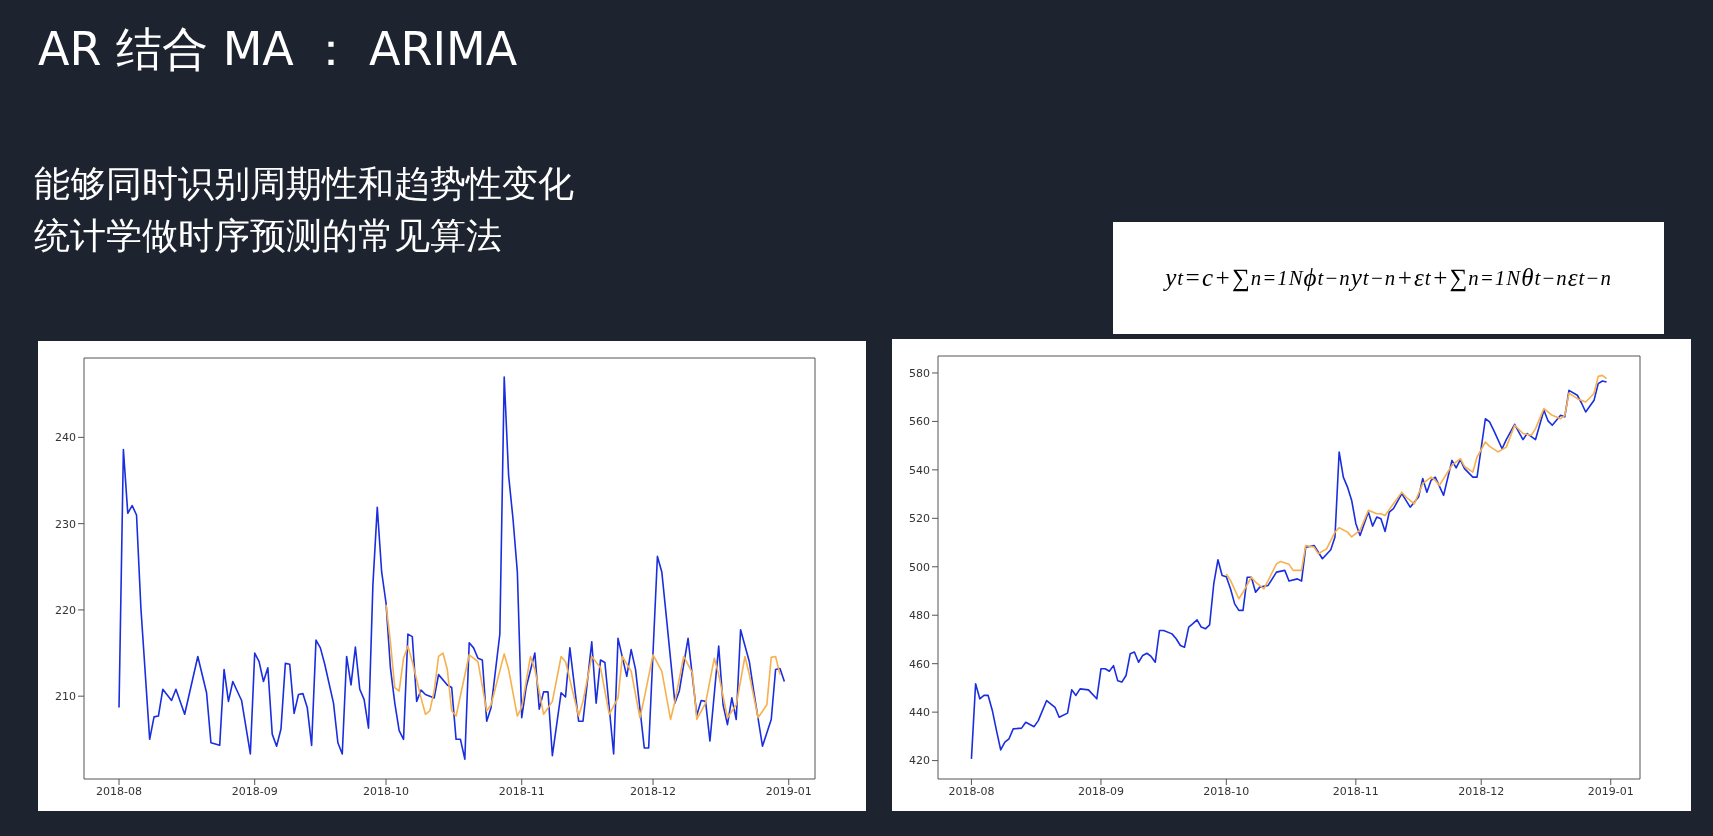  What do you see at coordinates (304, 210) in the screenshot?
I see `chart-subtitle: 能够同时识别周期性和趋势性变化统计学做时序预测的常见算法` at bounding box center [304, 210].